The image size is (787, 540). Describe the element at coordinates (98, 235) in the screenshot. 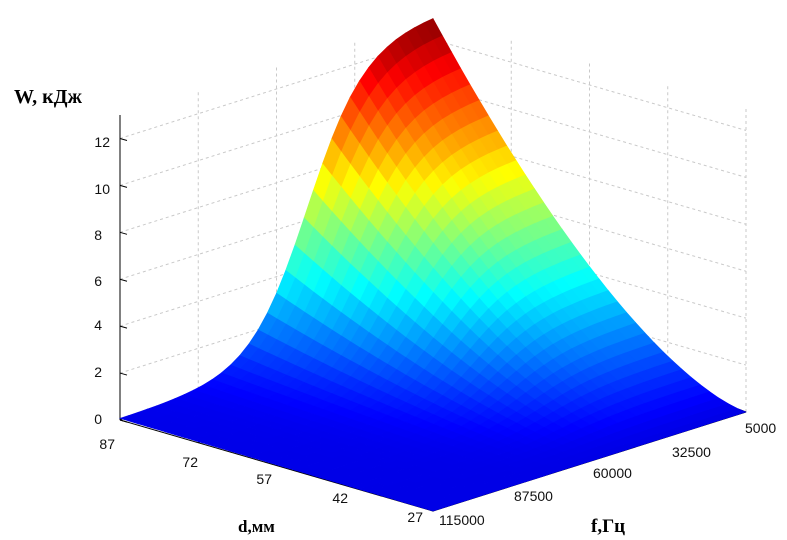

I see `z-tick-label: 8` at that location.